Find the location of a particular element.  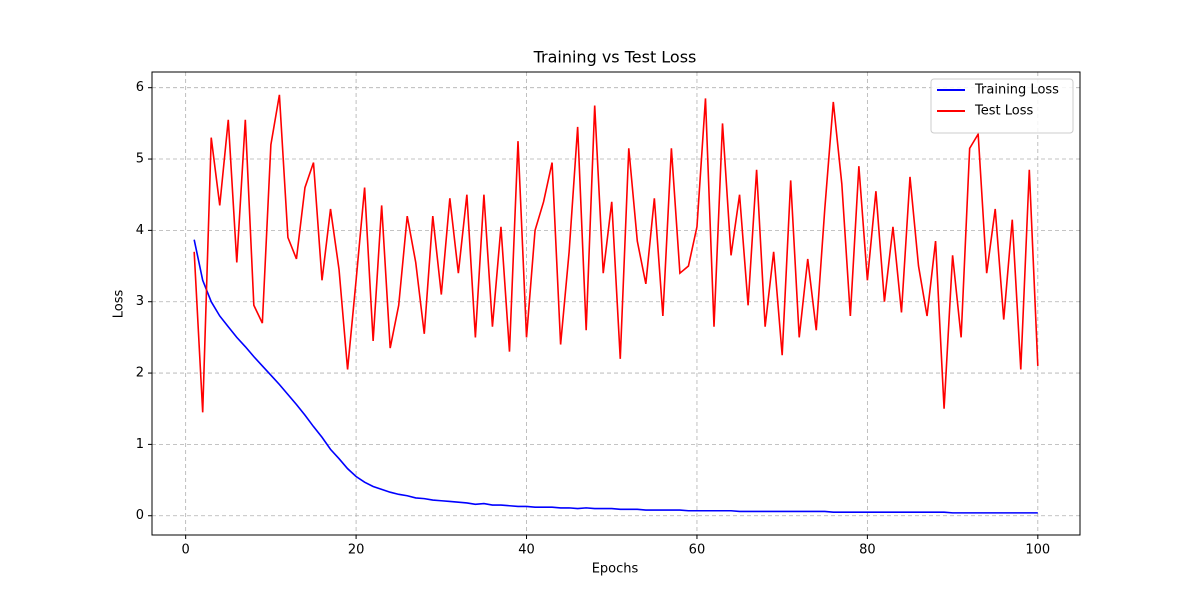

x-axis-label: Epochs is located at coordinates (615, 569).